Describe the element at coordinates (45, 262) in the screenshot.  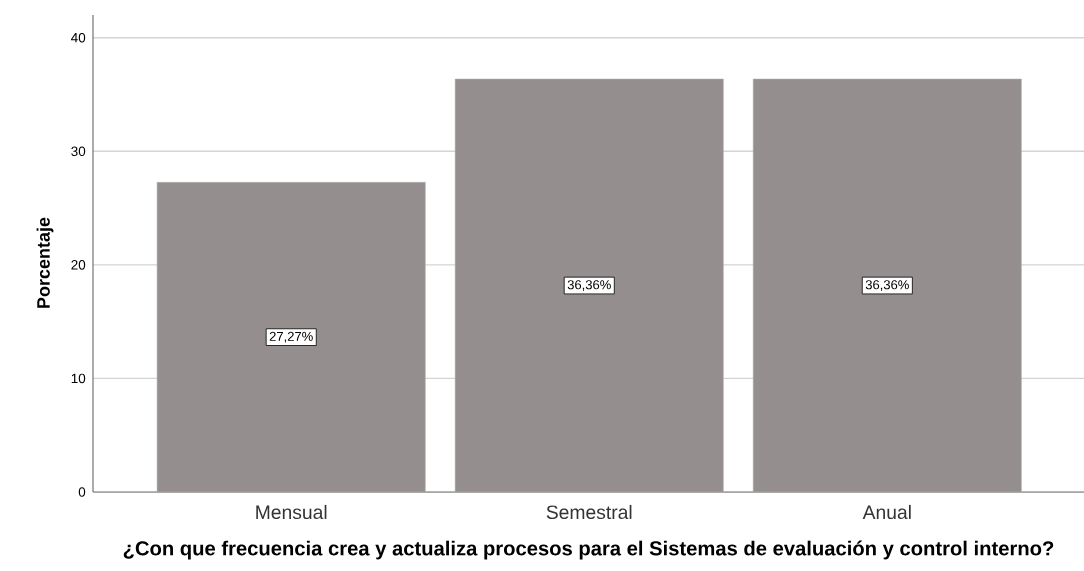
I see `y-axis-title: Porcentaje` at that location.